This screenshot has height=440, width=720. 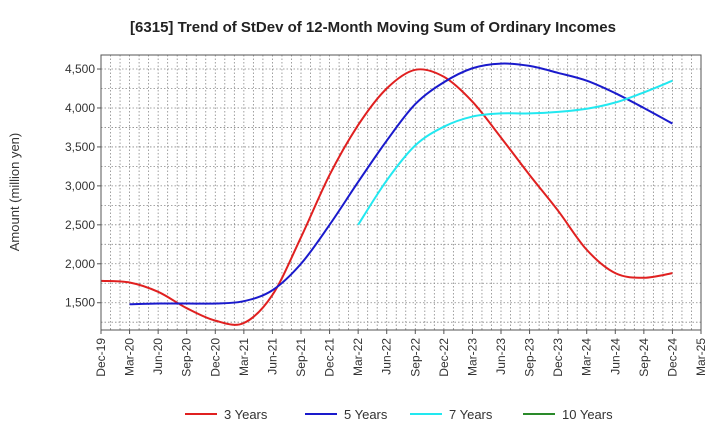 What do you see at coordinates (130, 357) in the screenshot?
I see `x-tick-label: Mar-20` at bounding box center [130, 357].